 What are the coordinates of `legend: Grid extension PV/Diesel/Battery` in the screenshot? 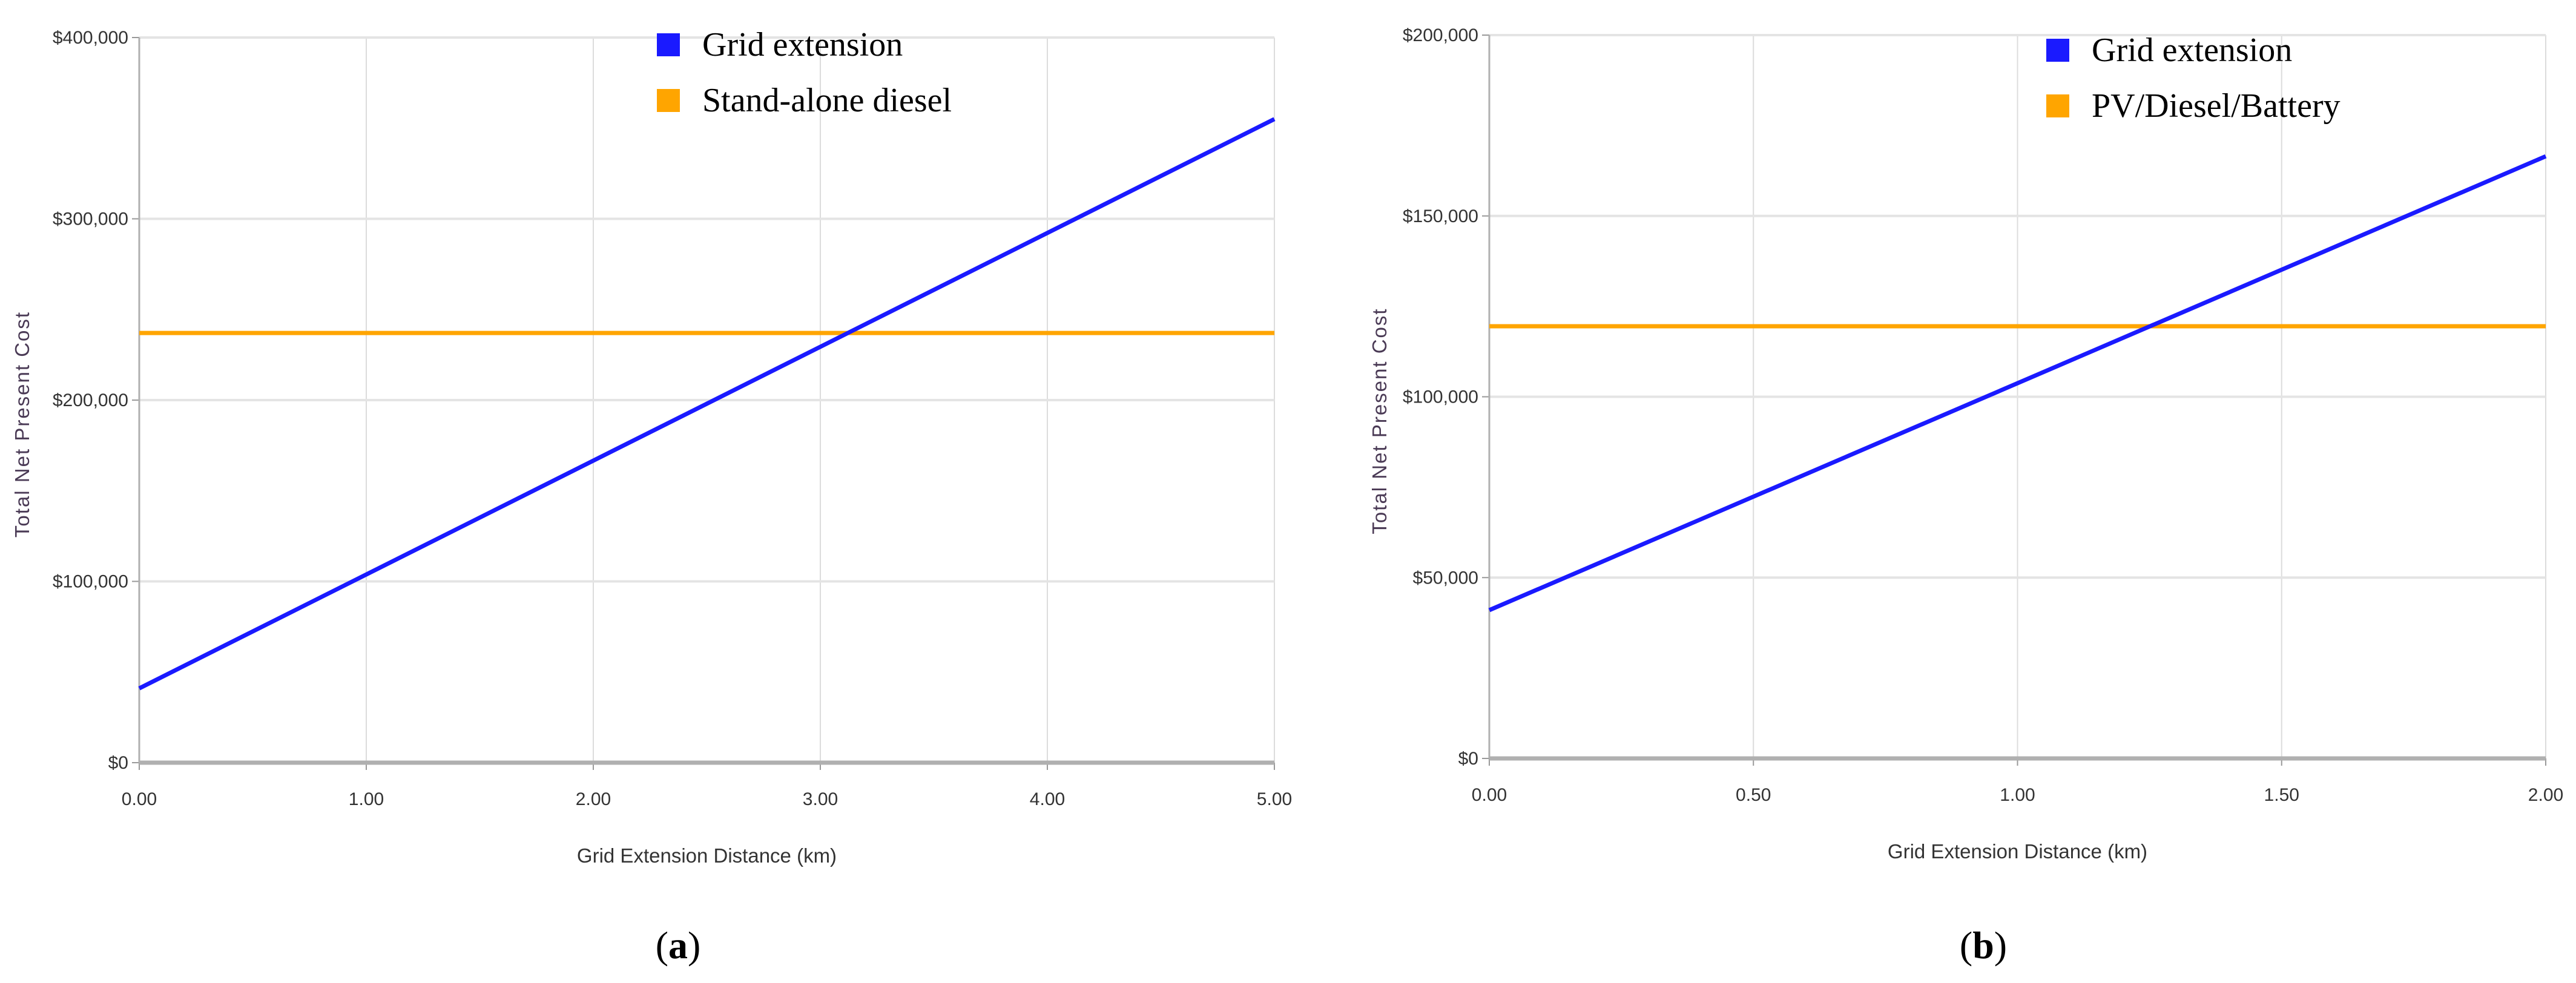 It's located at (2193, 78).